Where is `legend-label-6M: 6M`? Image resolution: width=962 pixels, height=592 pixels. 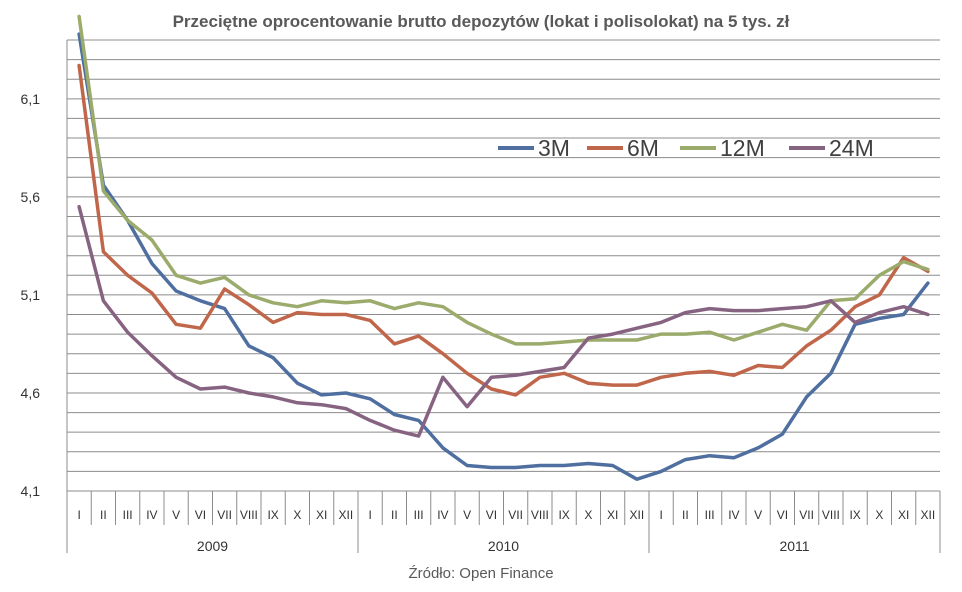 legend-label-6M: 6M is located at coordinates (643, 148).